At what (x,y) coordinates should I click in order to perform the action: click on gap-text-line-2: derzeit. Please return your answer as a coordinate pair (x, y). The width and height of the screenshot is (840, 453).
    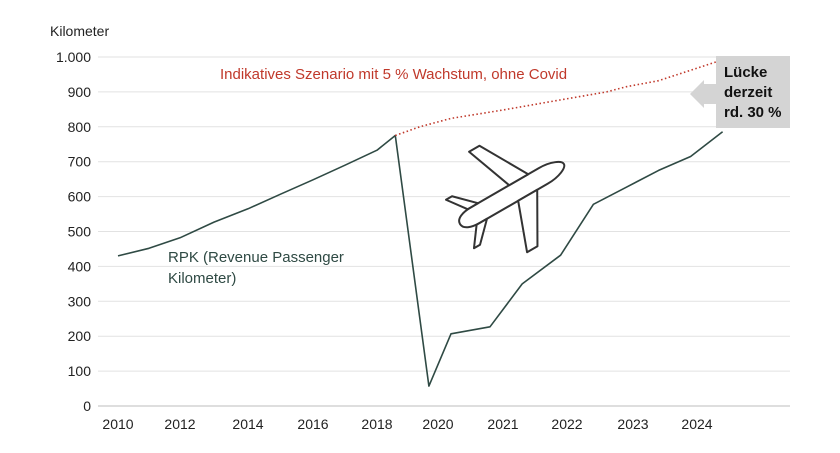
    Looking at the image, I should click on (748, 92).